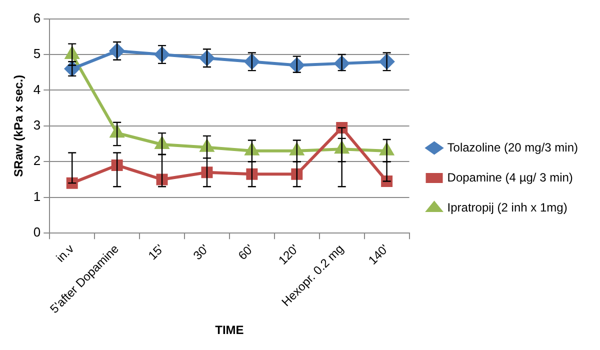  I want to click on y-tick-label: 5, so click(37, 54).